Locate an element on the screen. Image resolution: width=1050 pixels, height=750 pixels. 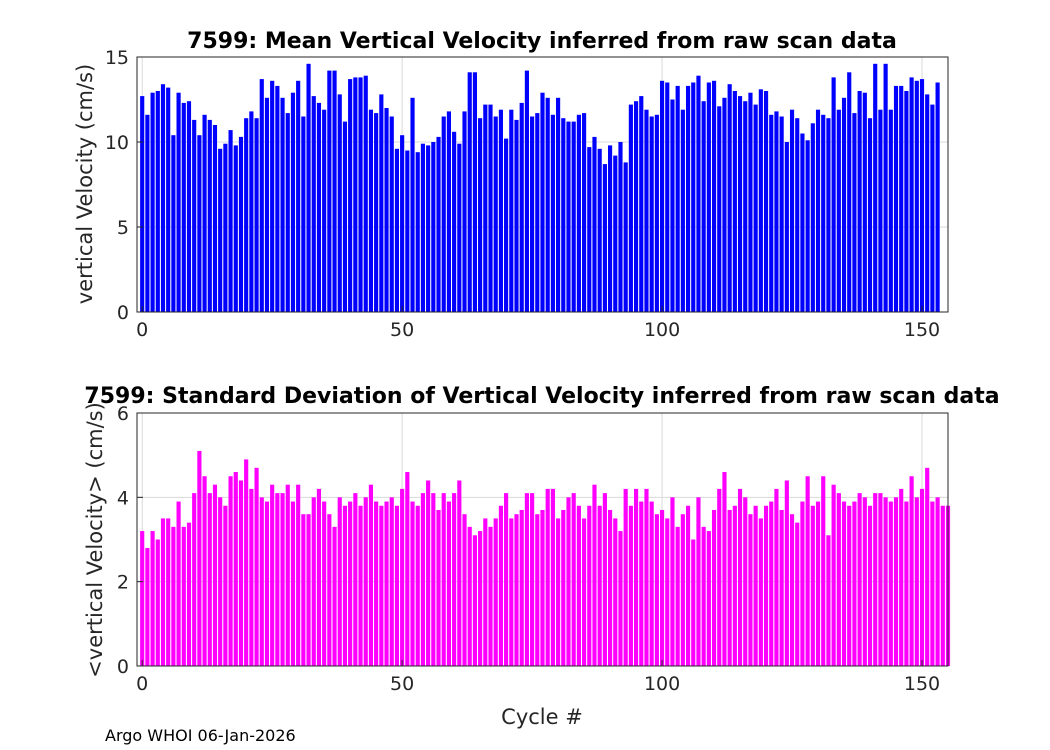
y-tick-label: 15 is located at coordinates (117, 58).